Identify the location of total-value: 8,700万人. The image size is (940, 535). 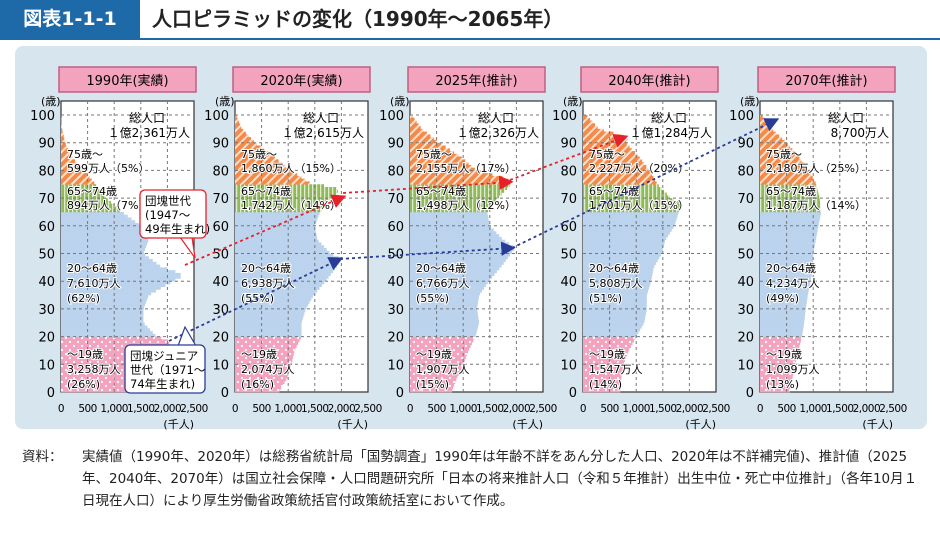
(860, 133).